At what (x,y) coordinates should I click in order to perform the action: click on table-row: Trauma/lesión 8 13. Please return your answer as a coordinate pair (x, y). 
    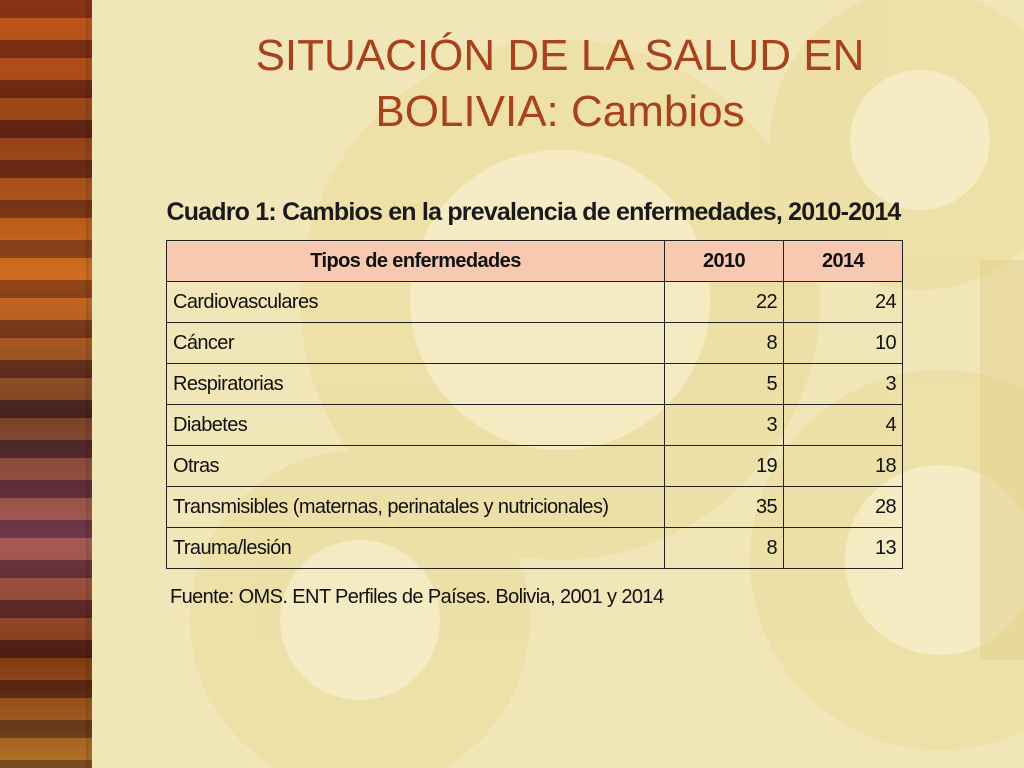
    Looking at the image, I should click on (534, 548).